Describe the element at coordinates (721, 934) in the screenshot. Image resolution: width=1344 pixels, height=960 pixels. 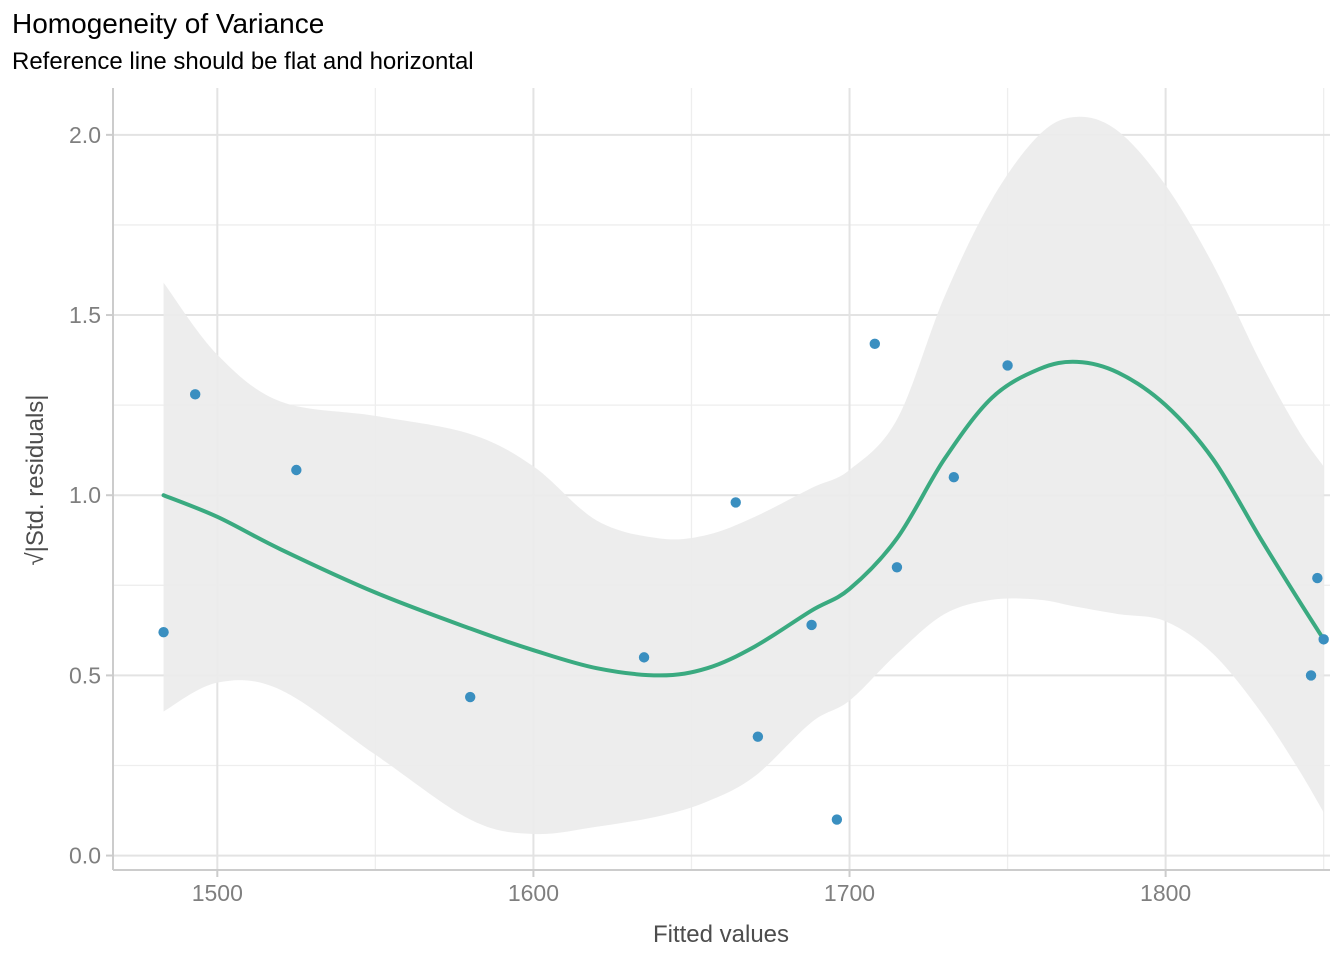
I see `x-axis-title: Fitted values` at that location.